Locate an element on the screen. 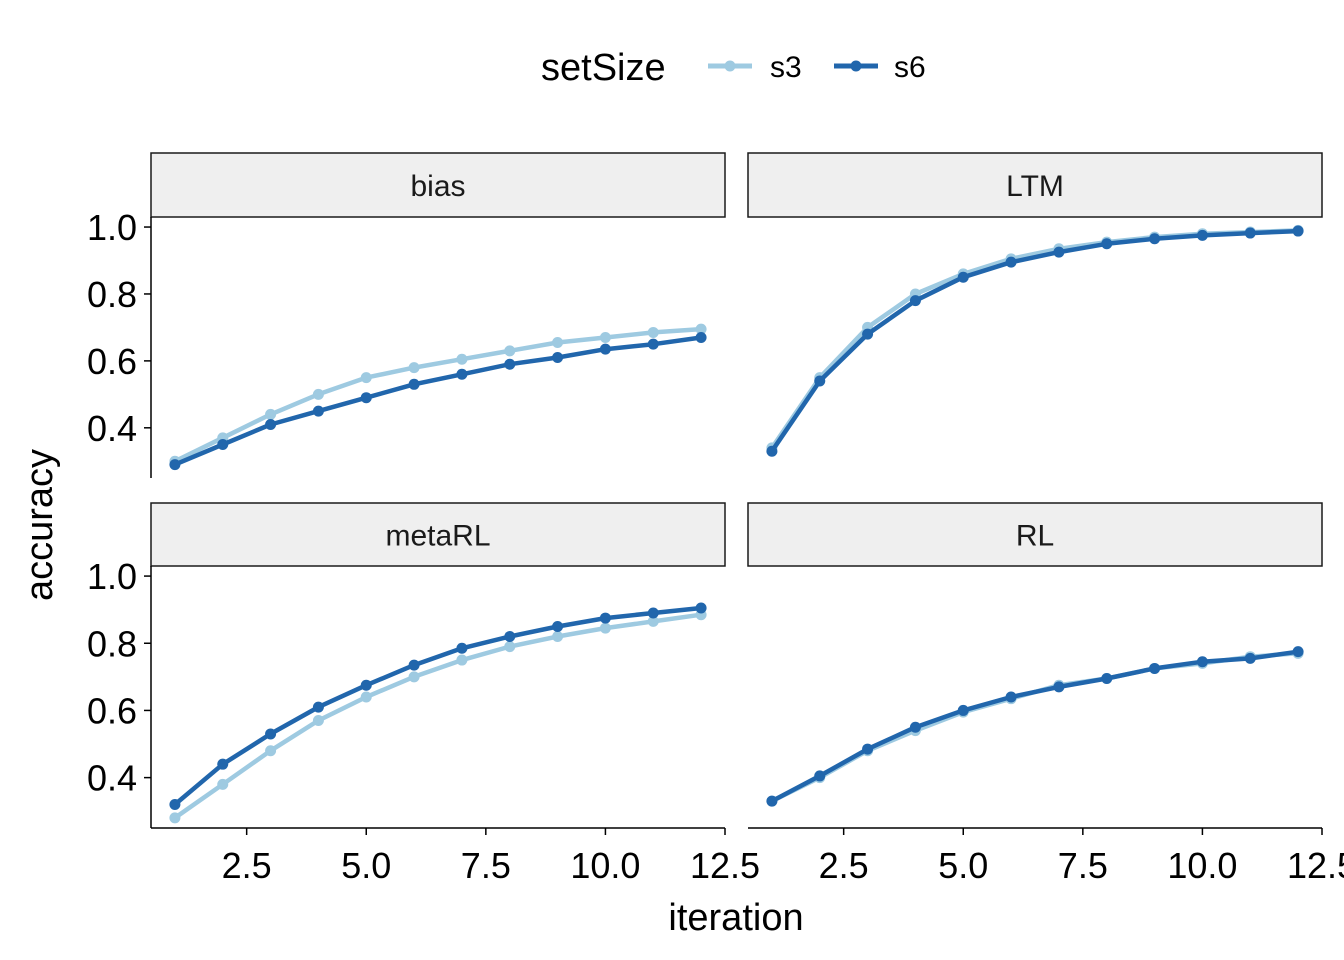  legend-label-s3: s3 is located at coordinates (786, 67).